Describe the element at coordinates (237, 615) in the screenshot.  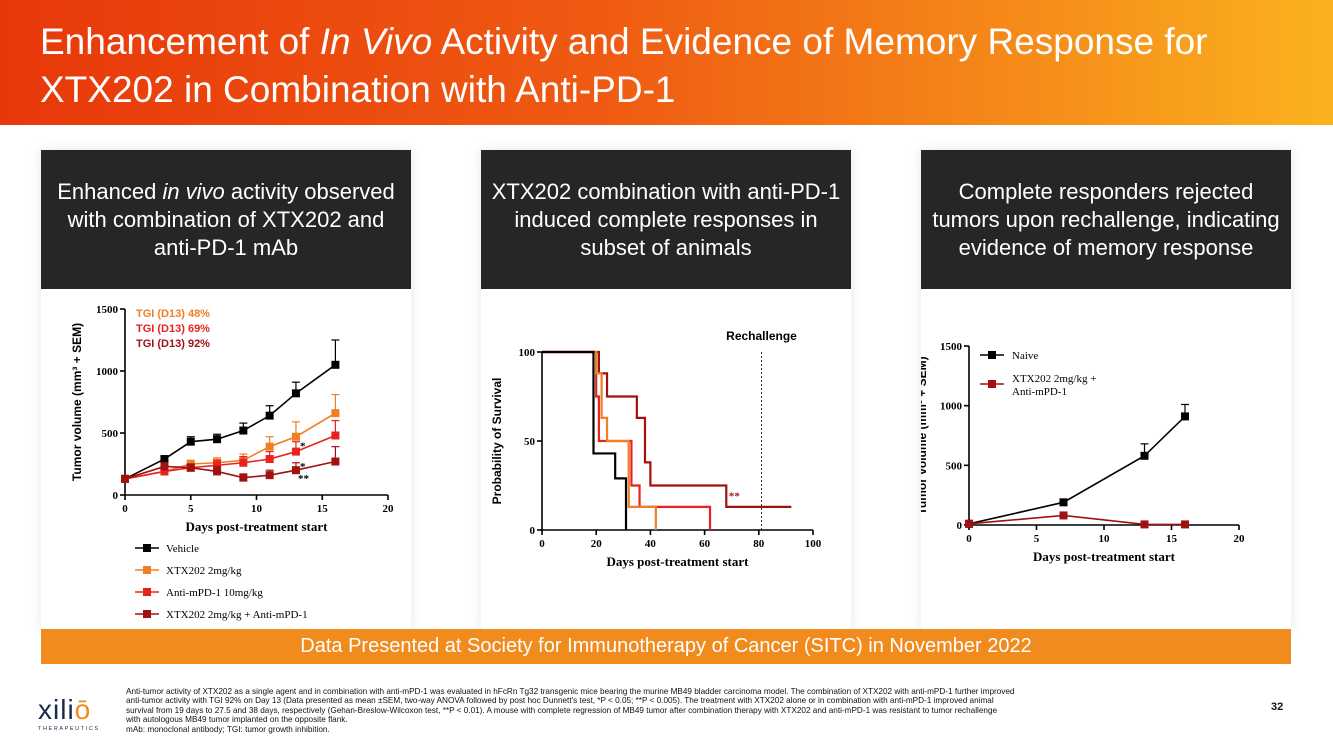
I see `legend-label: XTX202 2mg/kg + Anti-mPD-1` at that location.